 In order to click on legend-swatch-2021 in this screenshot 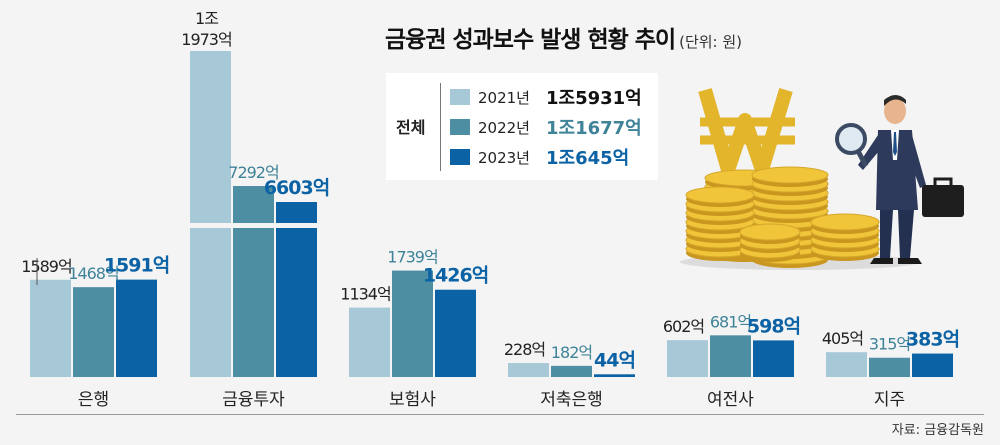, I will do `click(460, 97)`.